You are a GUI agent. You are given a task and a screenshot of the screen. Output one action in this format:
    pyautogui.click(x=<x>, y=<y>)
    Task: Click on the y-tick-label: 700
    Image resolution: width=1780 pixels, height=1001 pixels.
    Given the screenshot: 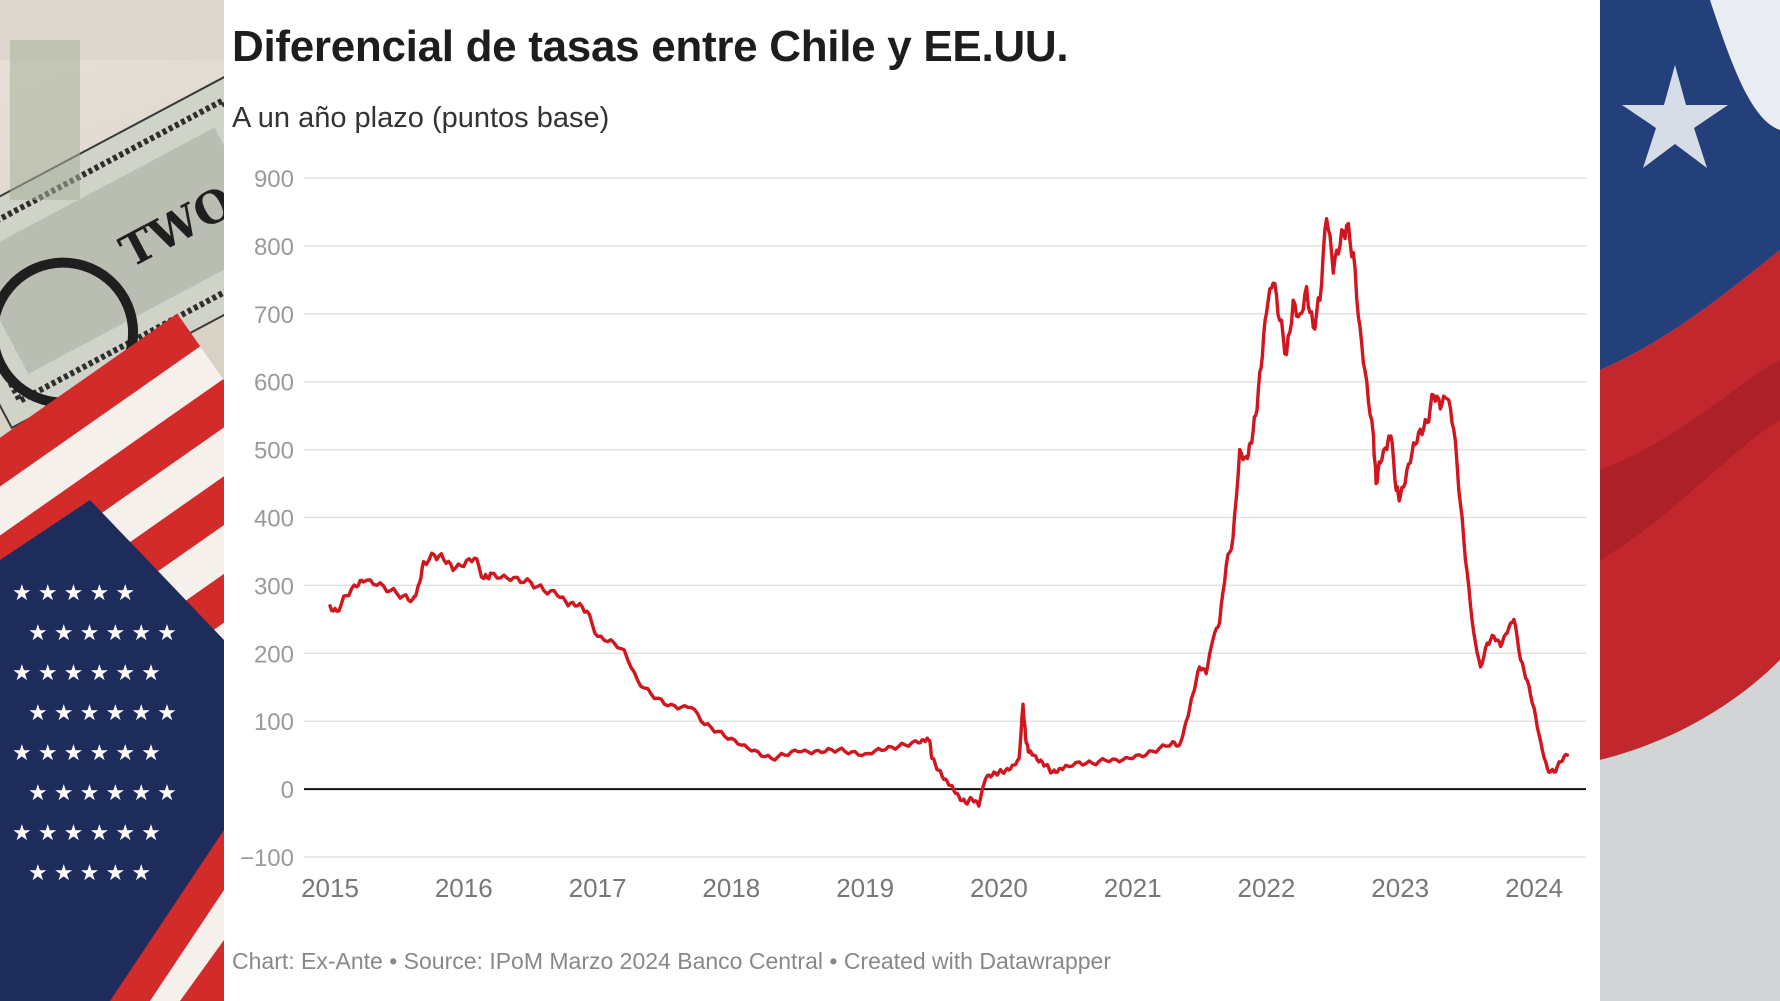 What is the action you would take?
    pyautogui.click(x=274, y=315)
    